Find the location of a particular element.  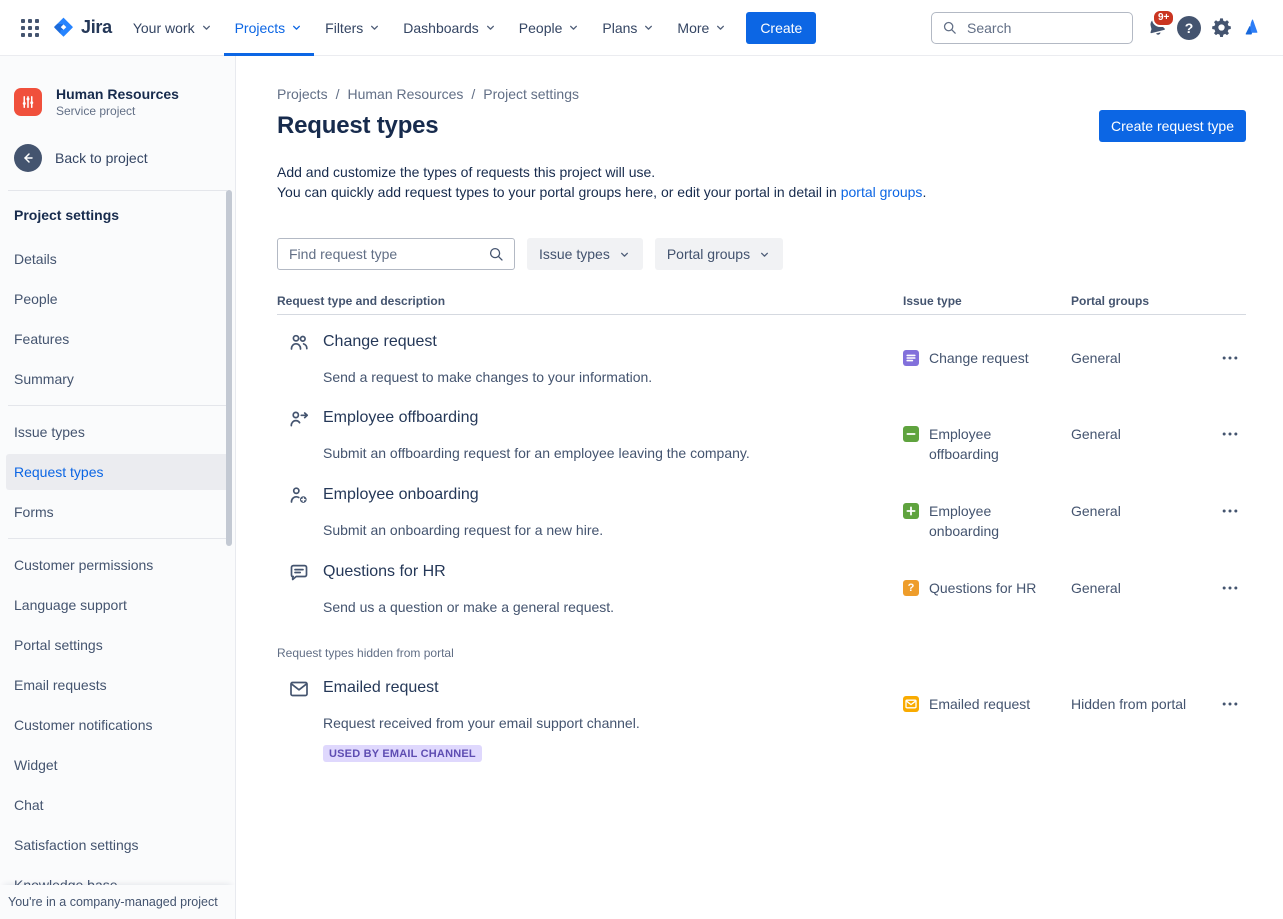

column-header-portal-groups: Portal groups is located at coordinates (1110, 301).